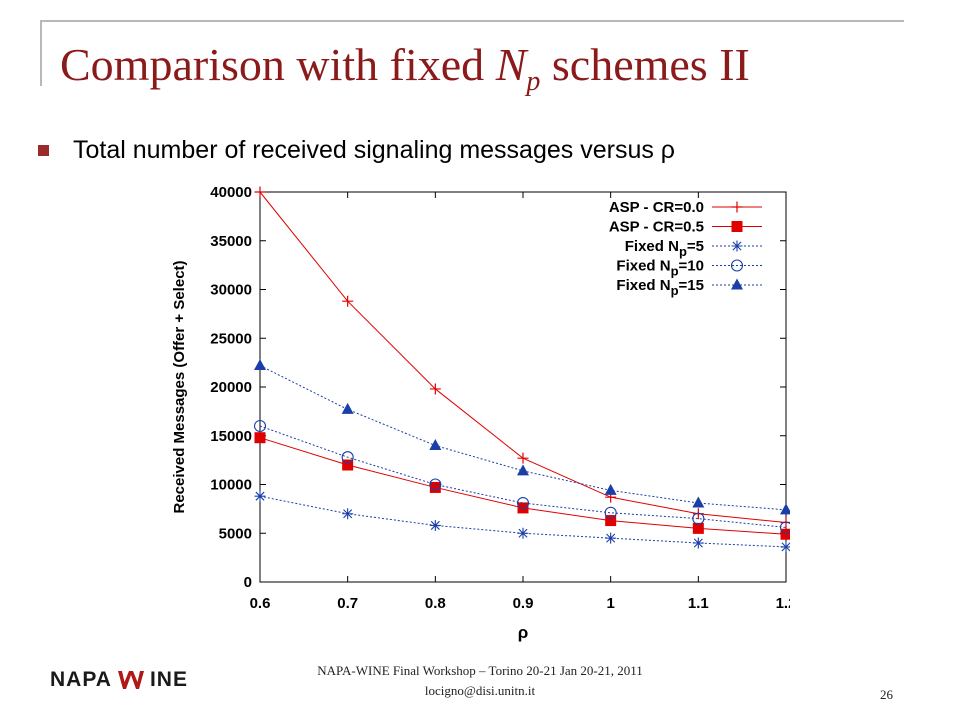  Describe the element at coordinates (656, 227) in the screenshot. I see `legend-label: ASP - CR=0.5` at that location.